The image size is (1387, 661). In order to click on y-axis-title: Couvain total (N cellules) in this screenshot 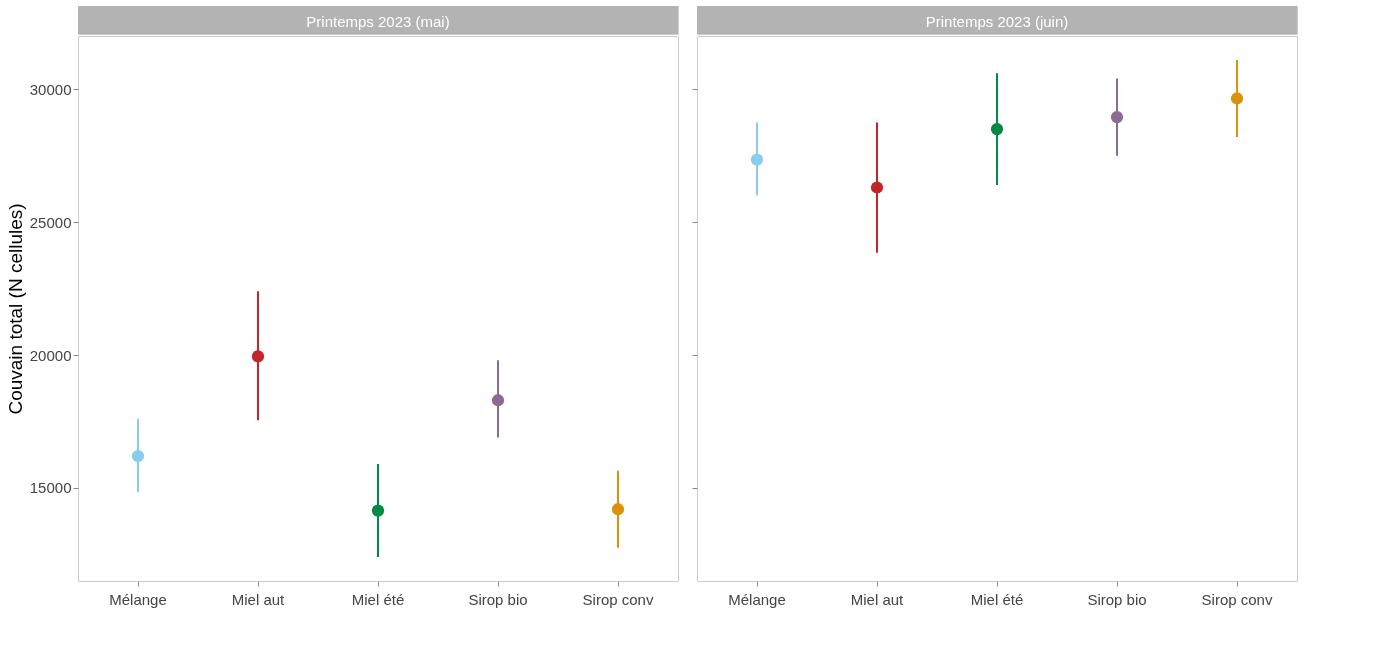, I will do `click(15, 309)`.